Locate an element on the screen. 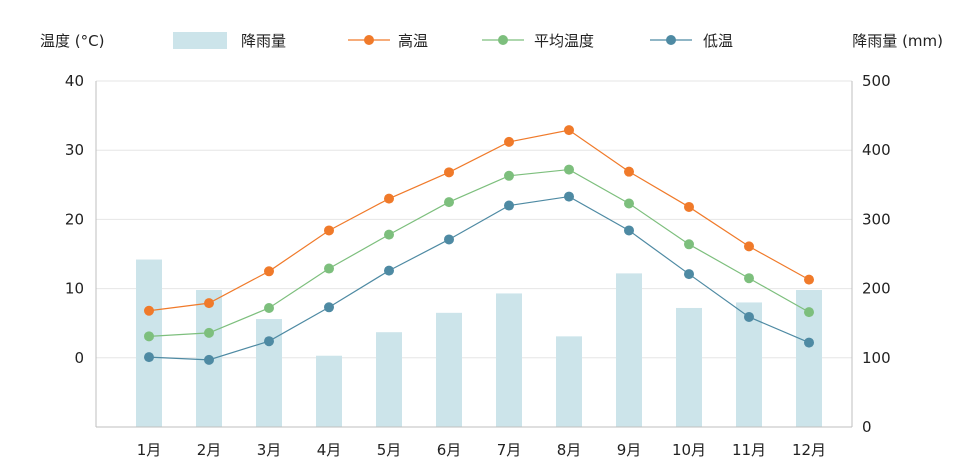 The width and height of the screenshot is (955, 470). legend-label-low: 低温 is located at coordinates (718, 41).